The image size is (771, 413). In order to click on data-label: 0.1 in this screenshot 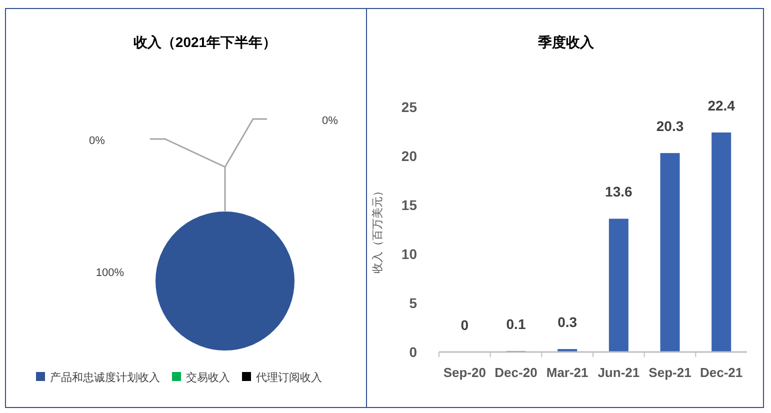, I will do `click(516, 324)`.